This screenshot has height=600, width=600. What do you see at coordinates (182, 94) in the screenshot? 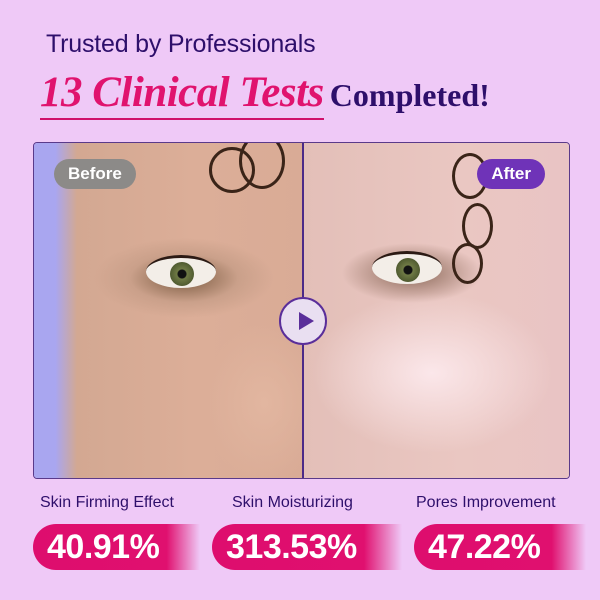
I see `headline-highlight: 13 Clinical Tests` at bounding box center [182, 94].